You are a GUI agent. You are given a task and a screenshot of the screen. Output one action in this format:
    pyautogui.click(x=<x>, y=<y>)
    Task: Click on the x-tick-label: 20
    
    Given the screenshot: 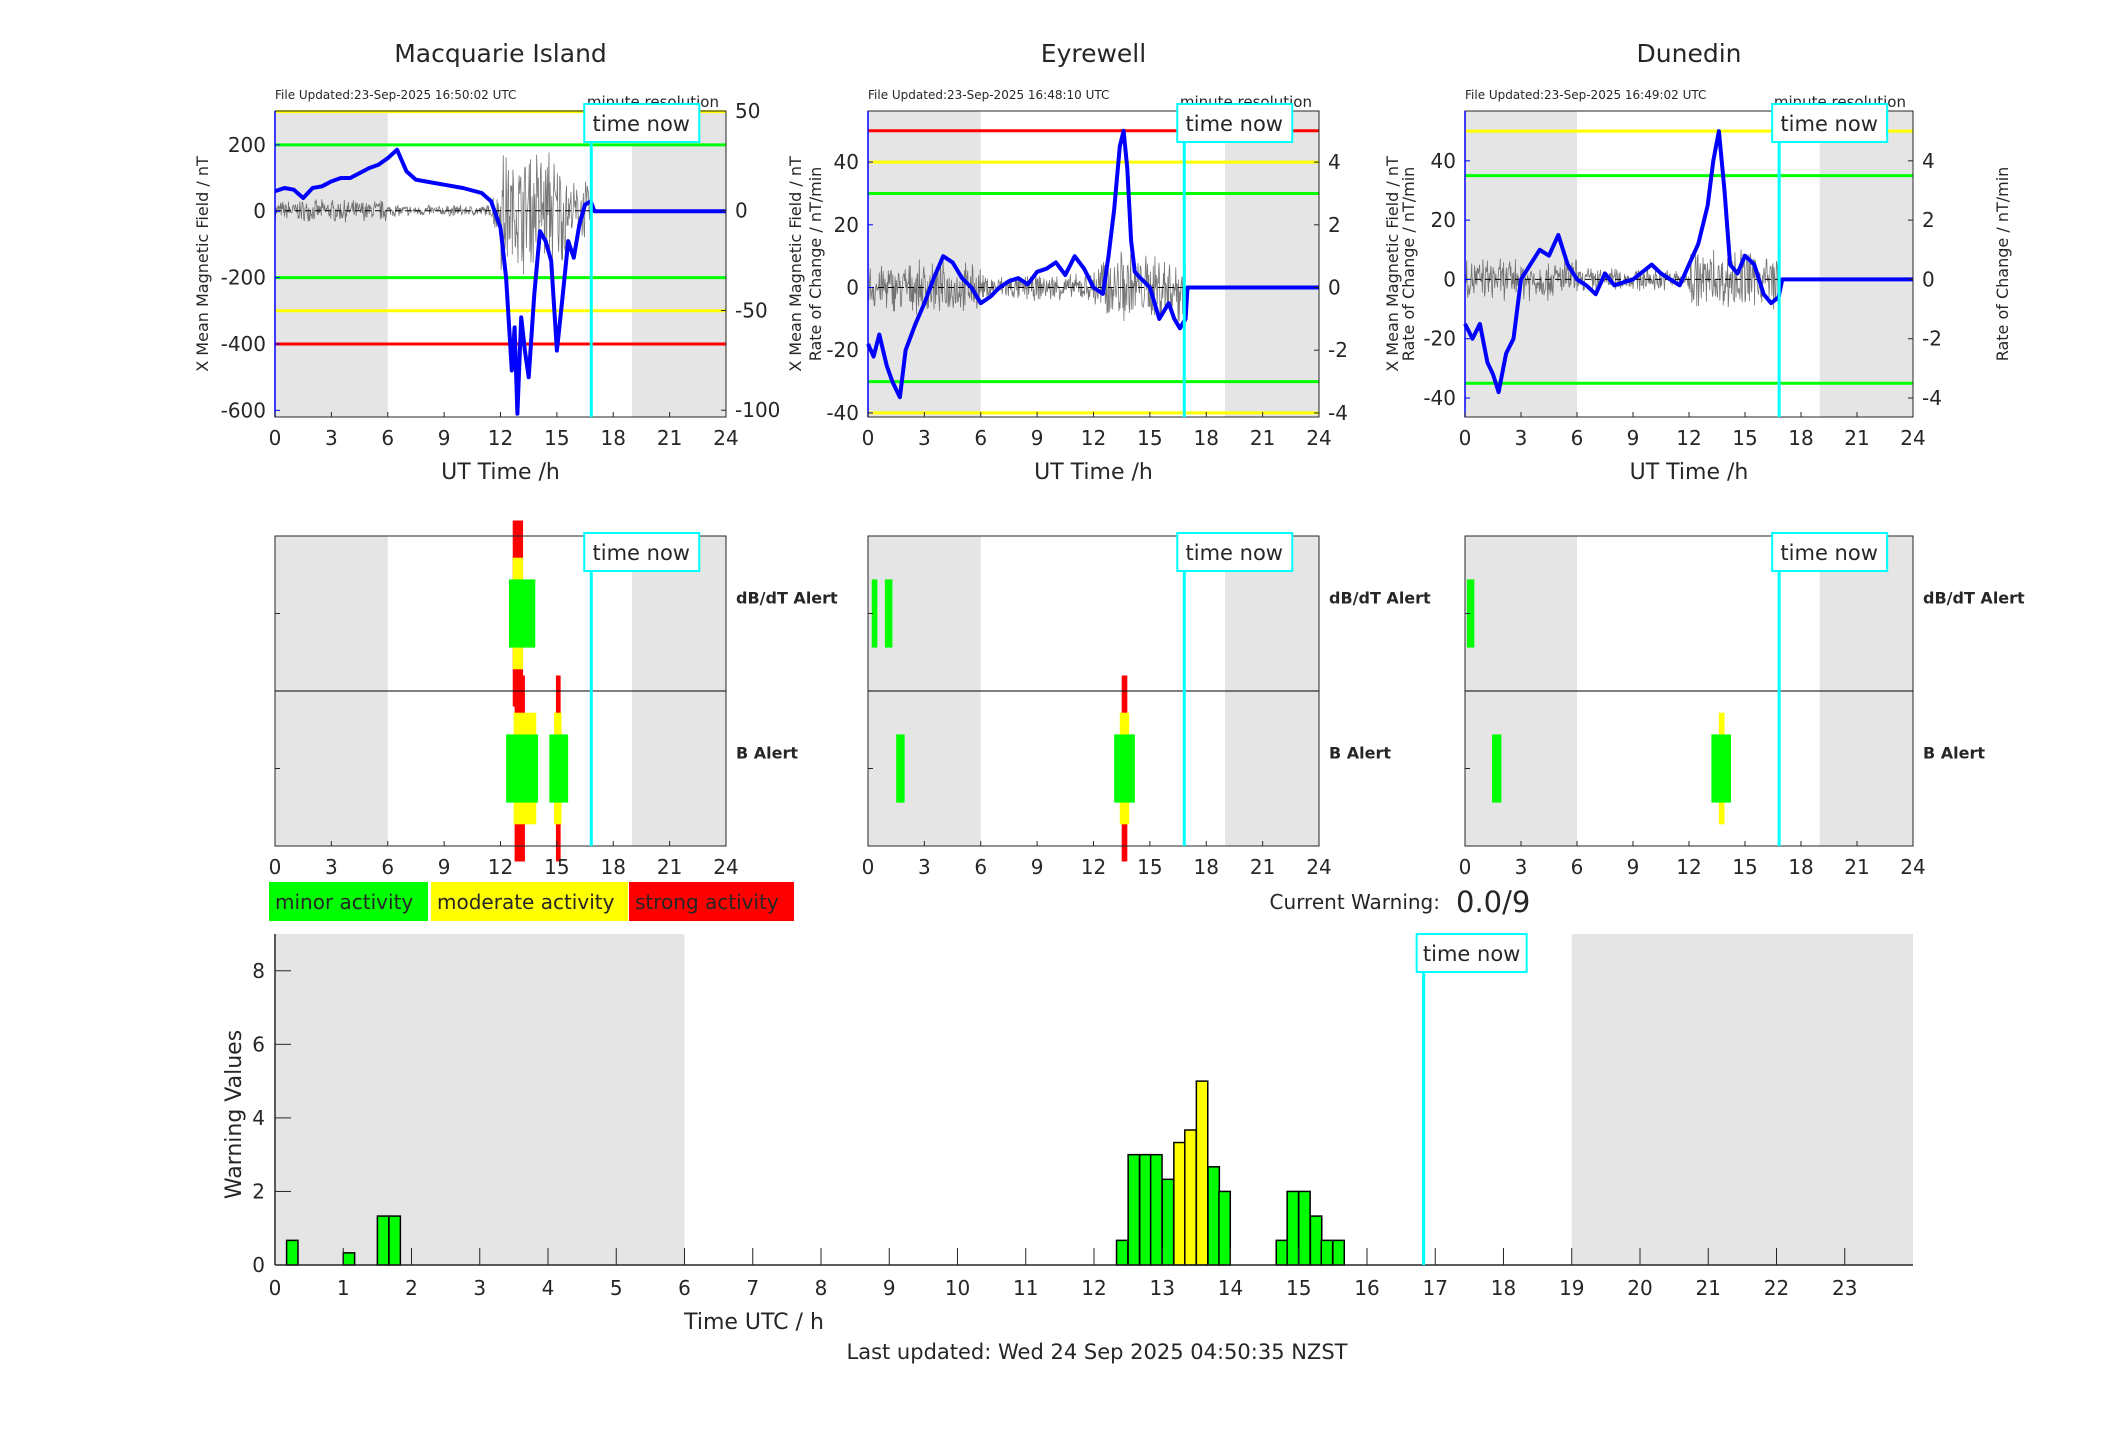 What is the action you would take?
    pyautogui.click(x=1639, y=1288)
    